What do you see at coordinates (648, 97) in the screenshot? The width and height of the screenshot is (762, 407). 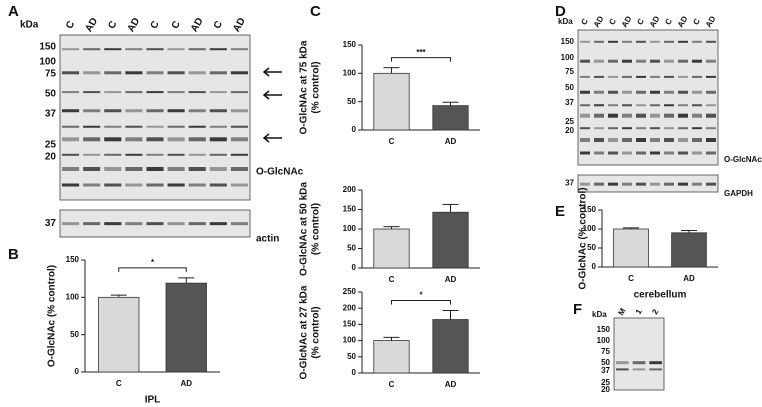 I see `blot` at bounding box center [648, 97].